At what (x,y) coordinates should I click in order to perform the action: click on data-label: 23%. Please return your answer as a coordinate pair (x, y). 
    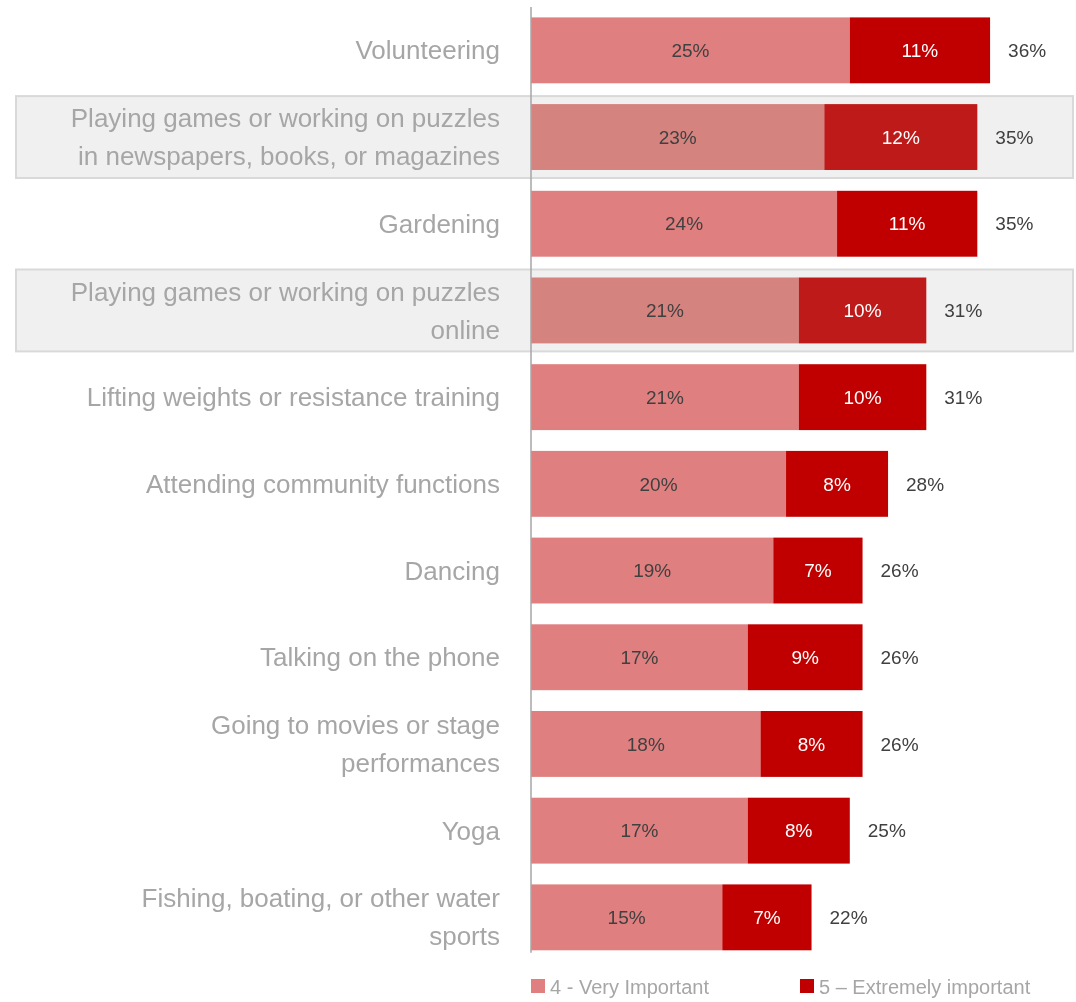
    Looking at the image, I should click on (677, 137).